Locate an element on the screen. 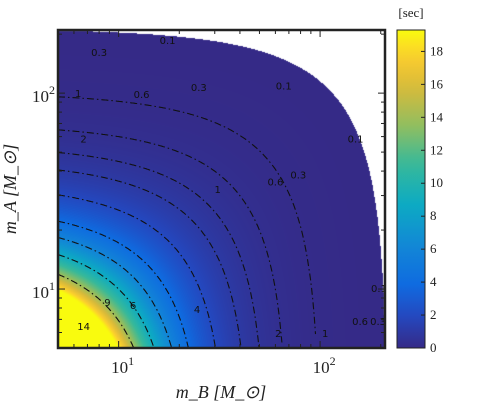 The image size is (491, 408). colorbar-tick-label-8: 16 is located at coordinates (437, 83).